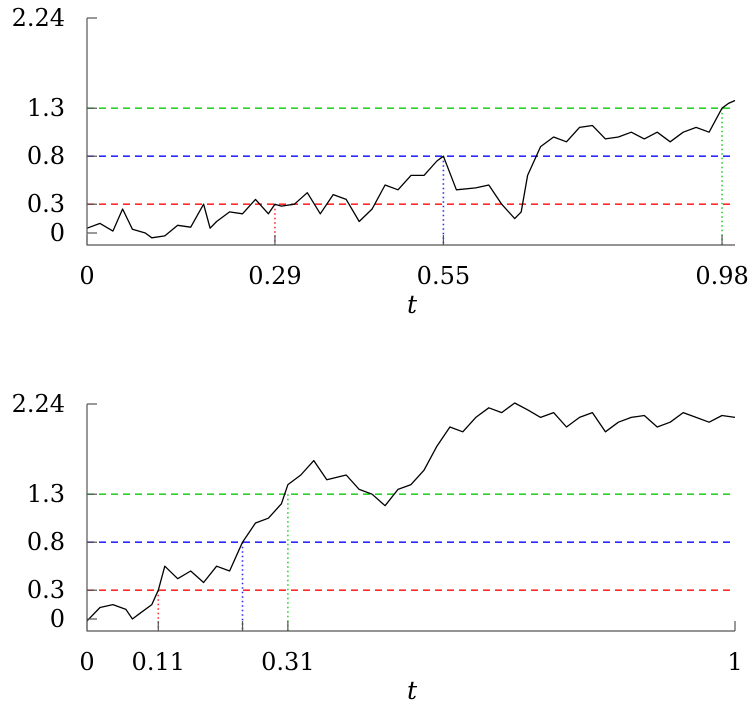  What do you see at coordinates (274, 276) in the screenshot?
I see `x-tick-label: 0.29` at bounding box center [274, 276].